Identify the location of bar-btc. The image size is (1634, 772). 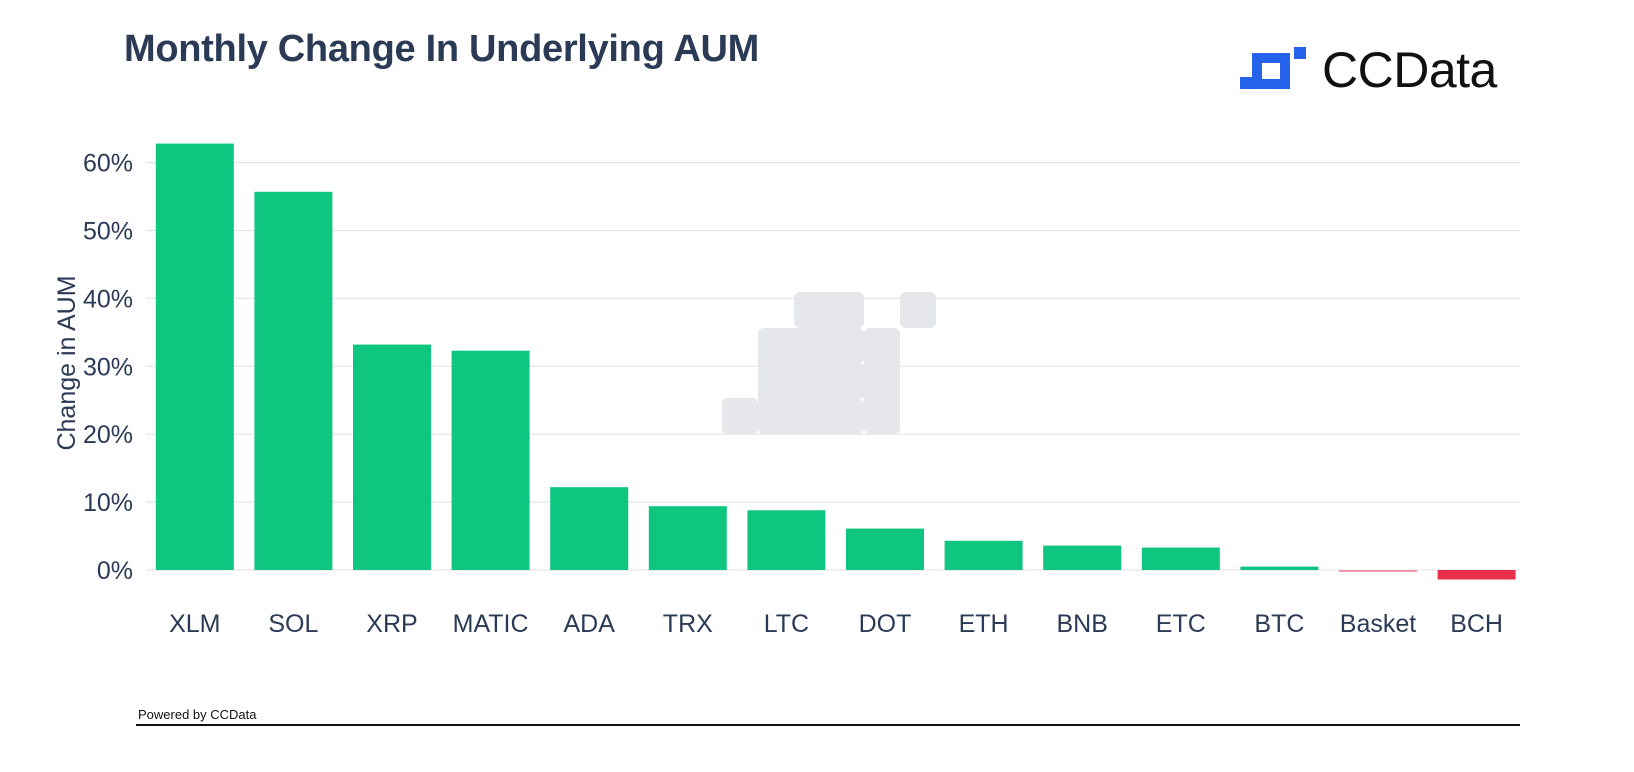
(1279, 568).